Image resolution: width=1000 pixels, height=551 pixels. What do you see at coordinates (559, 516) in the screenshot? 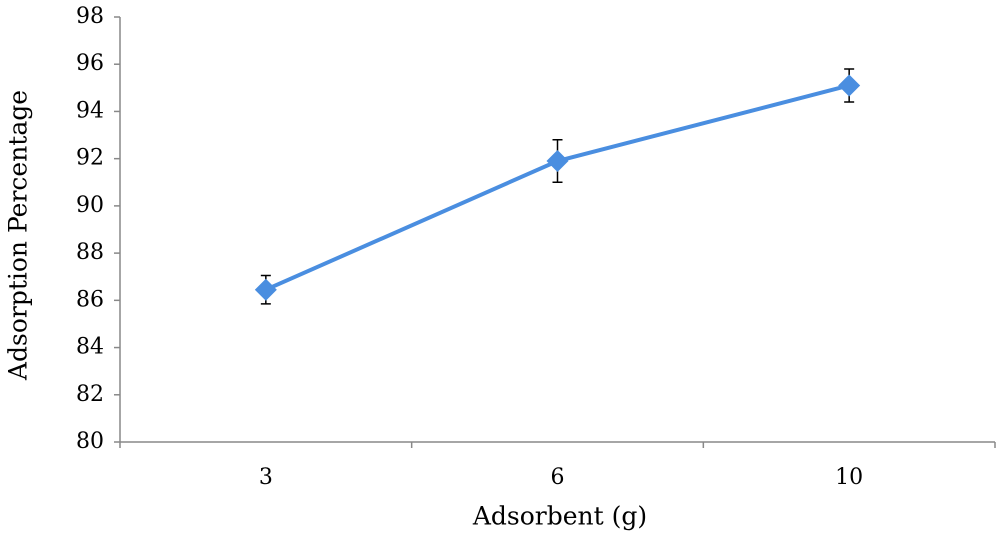
I see `x-axis-label: Adsorbent (g)` at bounding box center [559, 516].